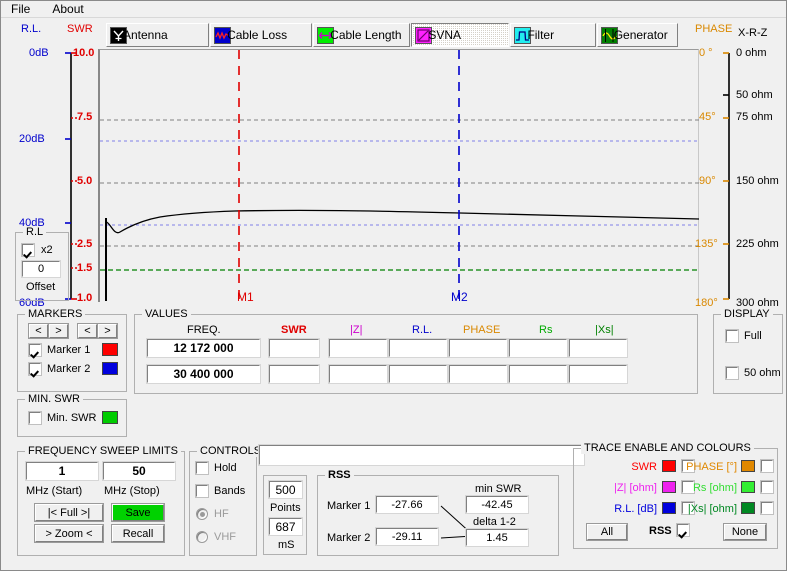 This screenshot has height=571, width=787. Describe the element at coordinates (767, 466) in the screenshot. I see `trace-checkbox-phase` at that location.